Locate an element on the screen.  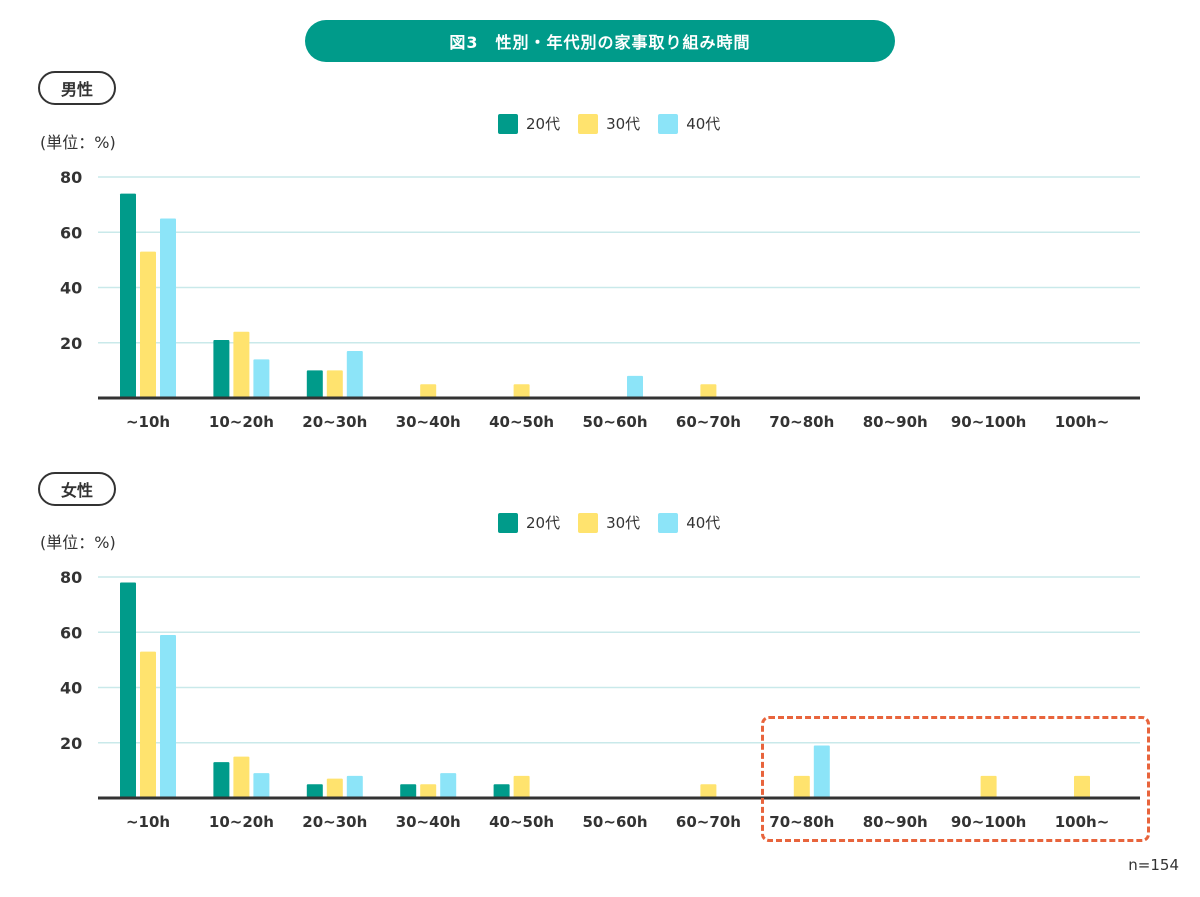
bar-20代-30~40h is located at coordinates (408, 791).